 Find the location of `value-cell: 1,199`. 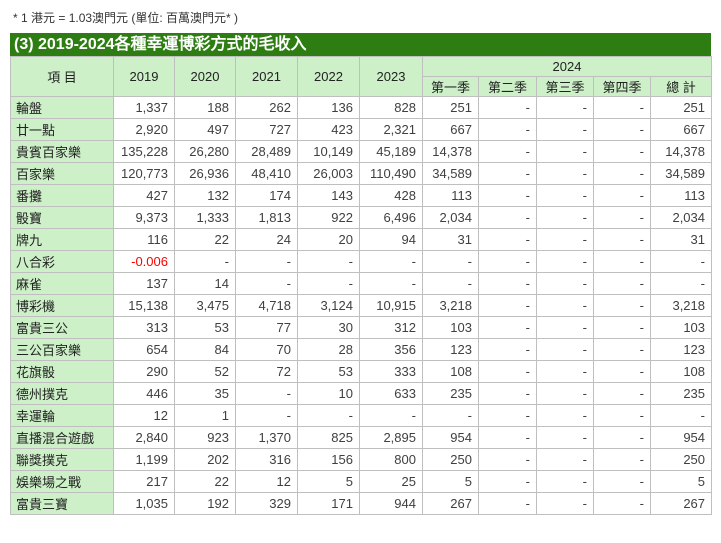

value-cell: 1,199 is located at coordinates (144, 459).